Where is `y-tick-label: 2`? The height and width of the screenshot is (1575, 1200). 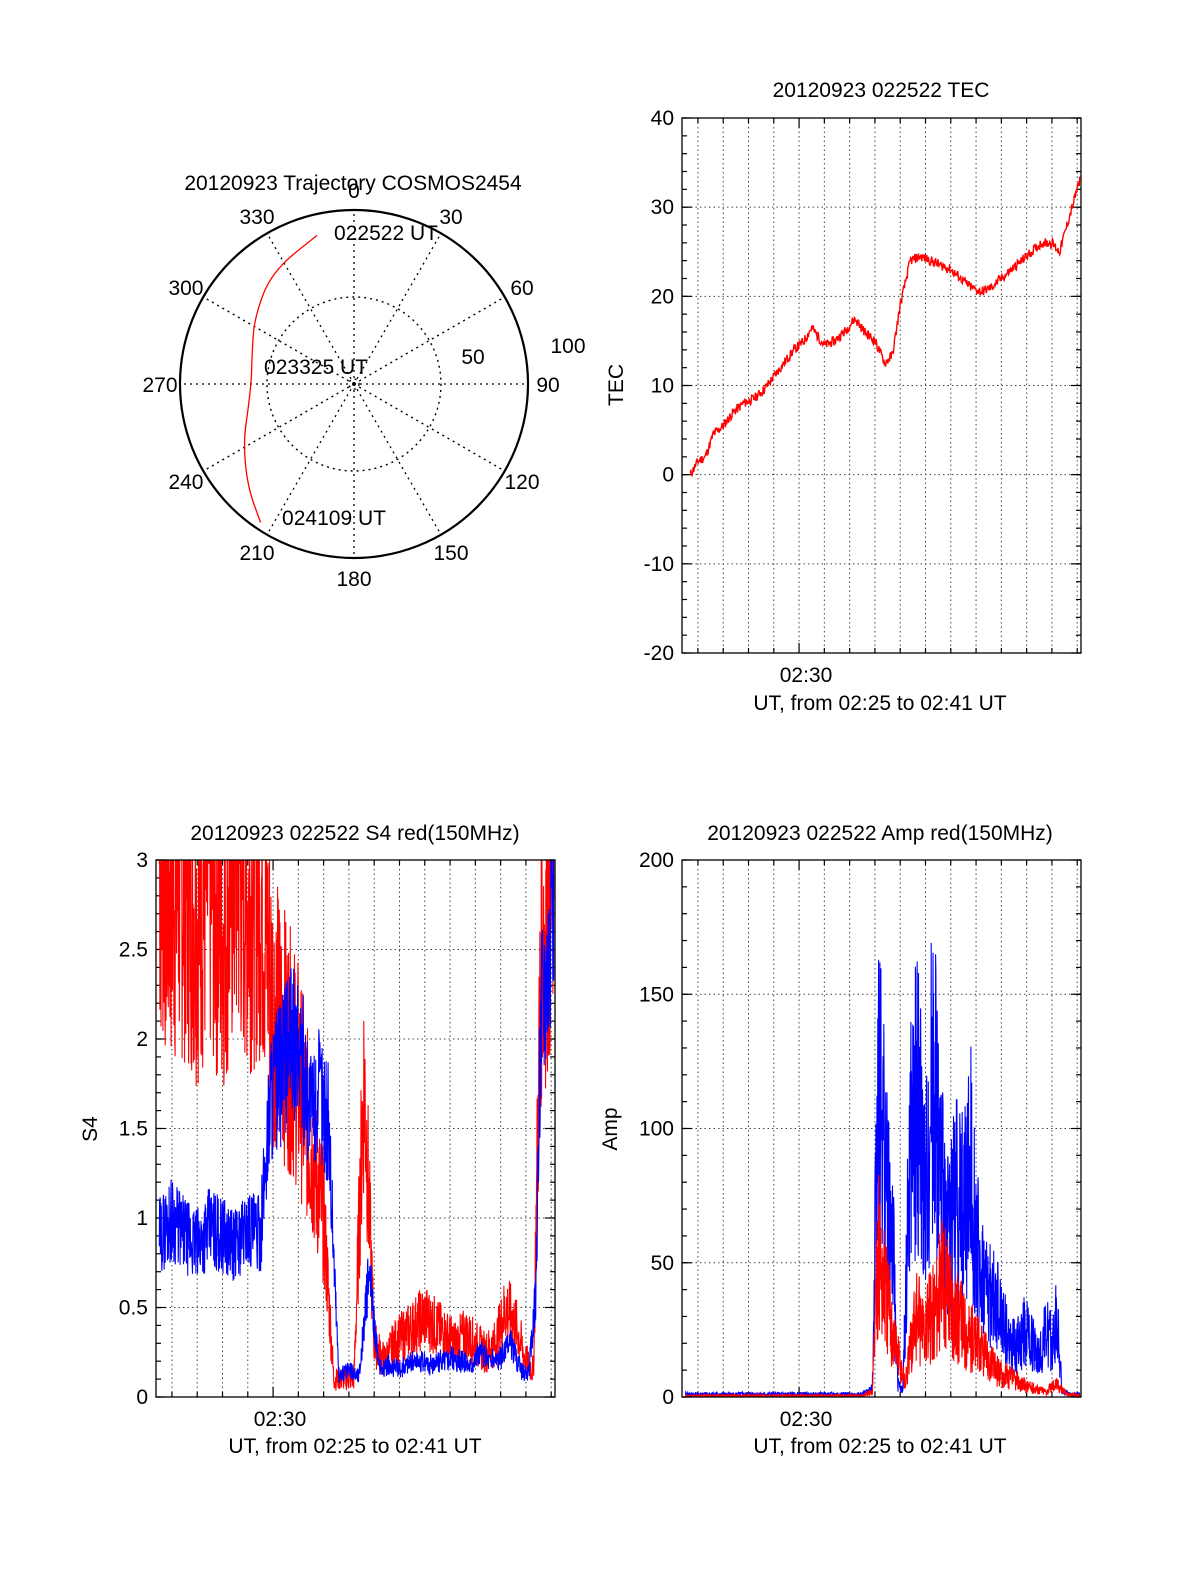
y-tick-label: 2 is located at coordinates (142, 1039).